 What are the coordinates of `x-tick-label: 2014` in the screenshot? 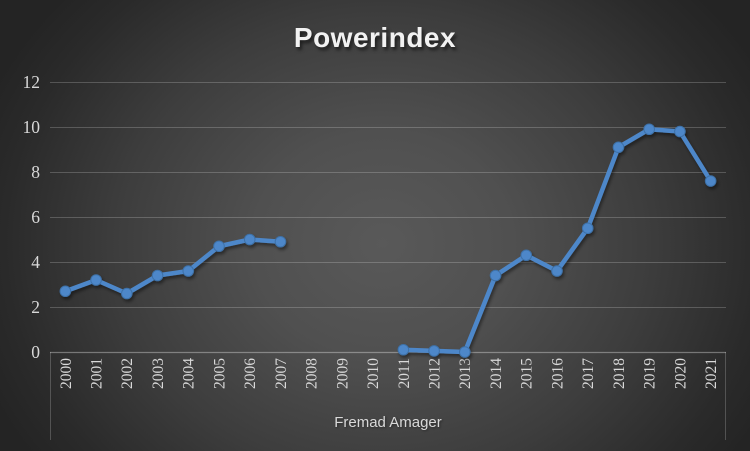 It's located at (496, 373).